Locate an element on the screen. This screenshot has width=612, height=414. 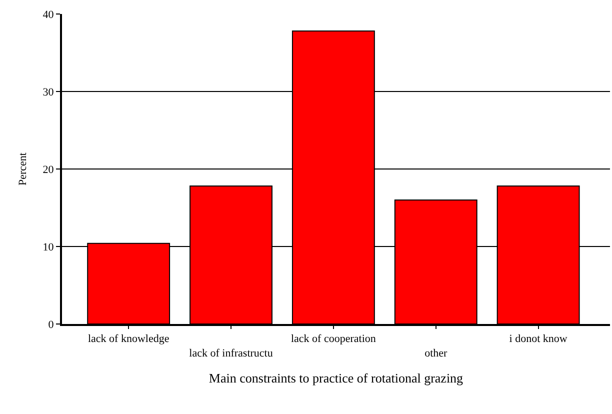
y-tick-label: 20 is located at coordinates (48, 170).